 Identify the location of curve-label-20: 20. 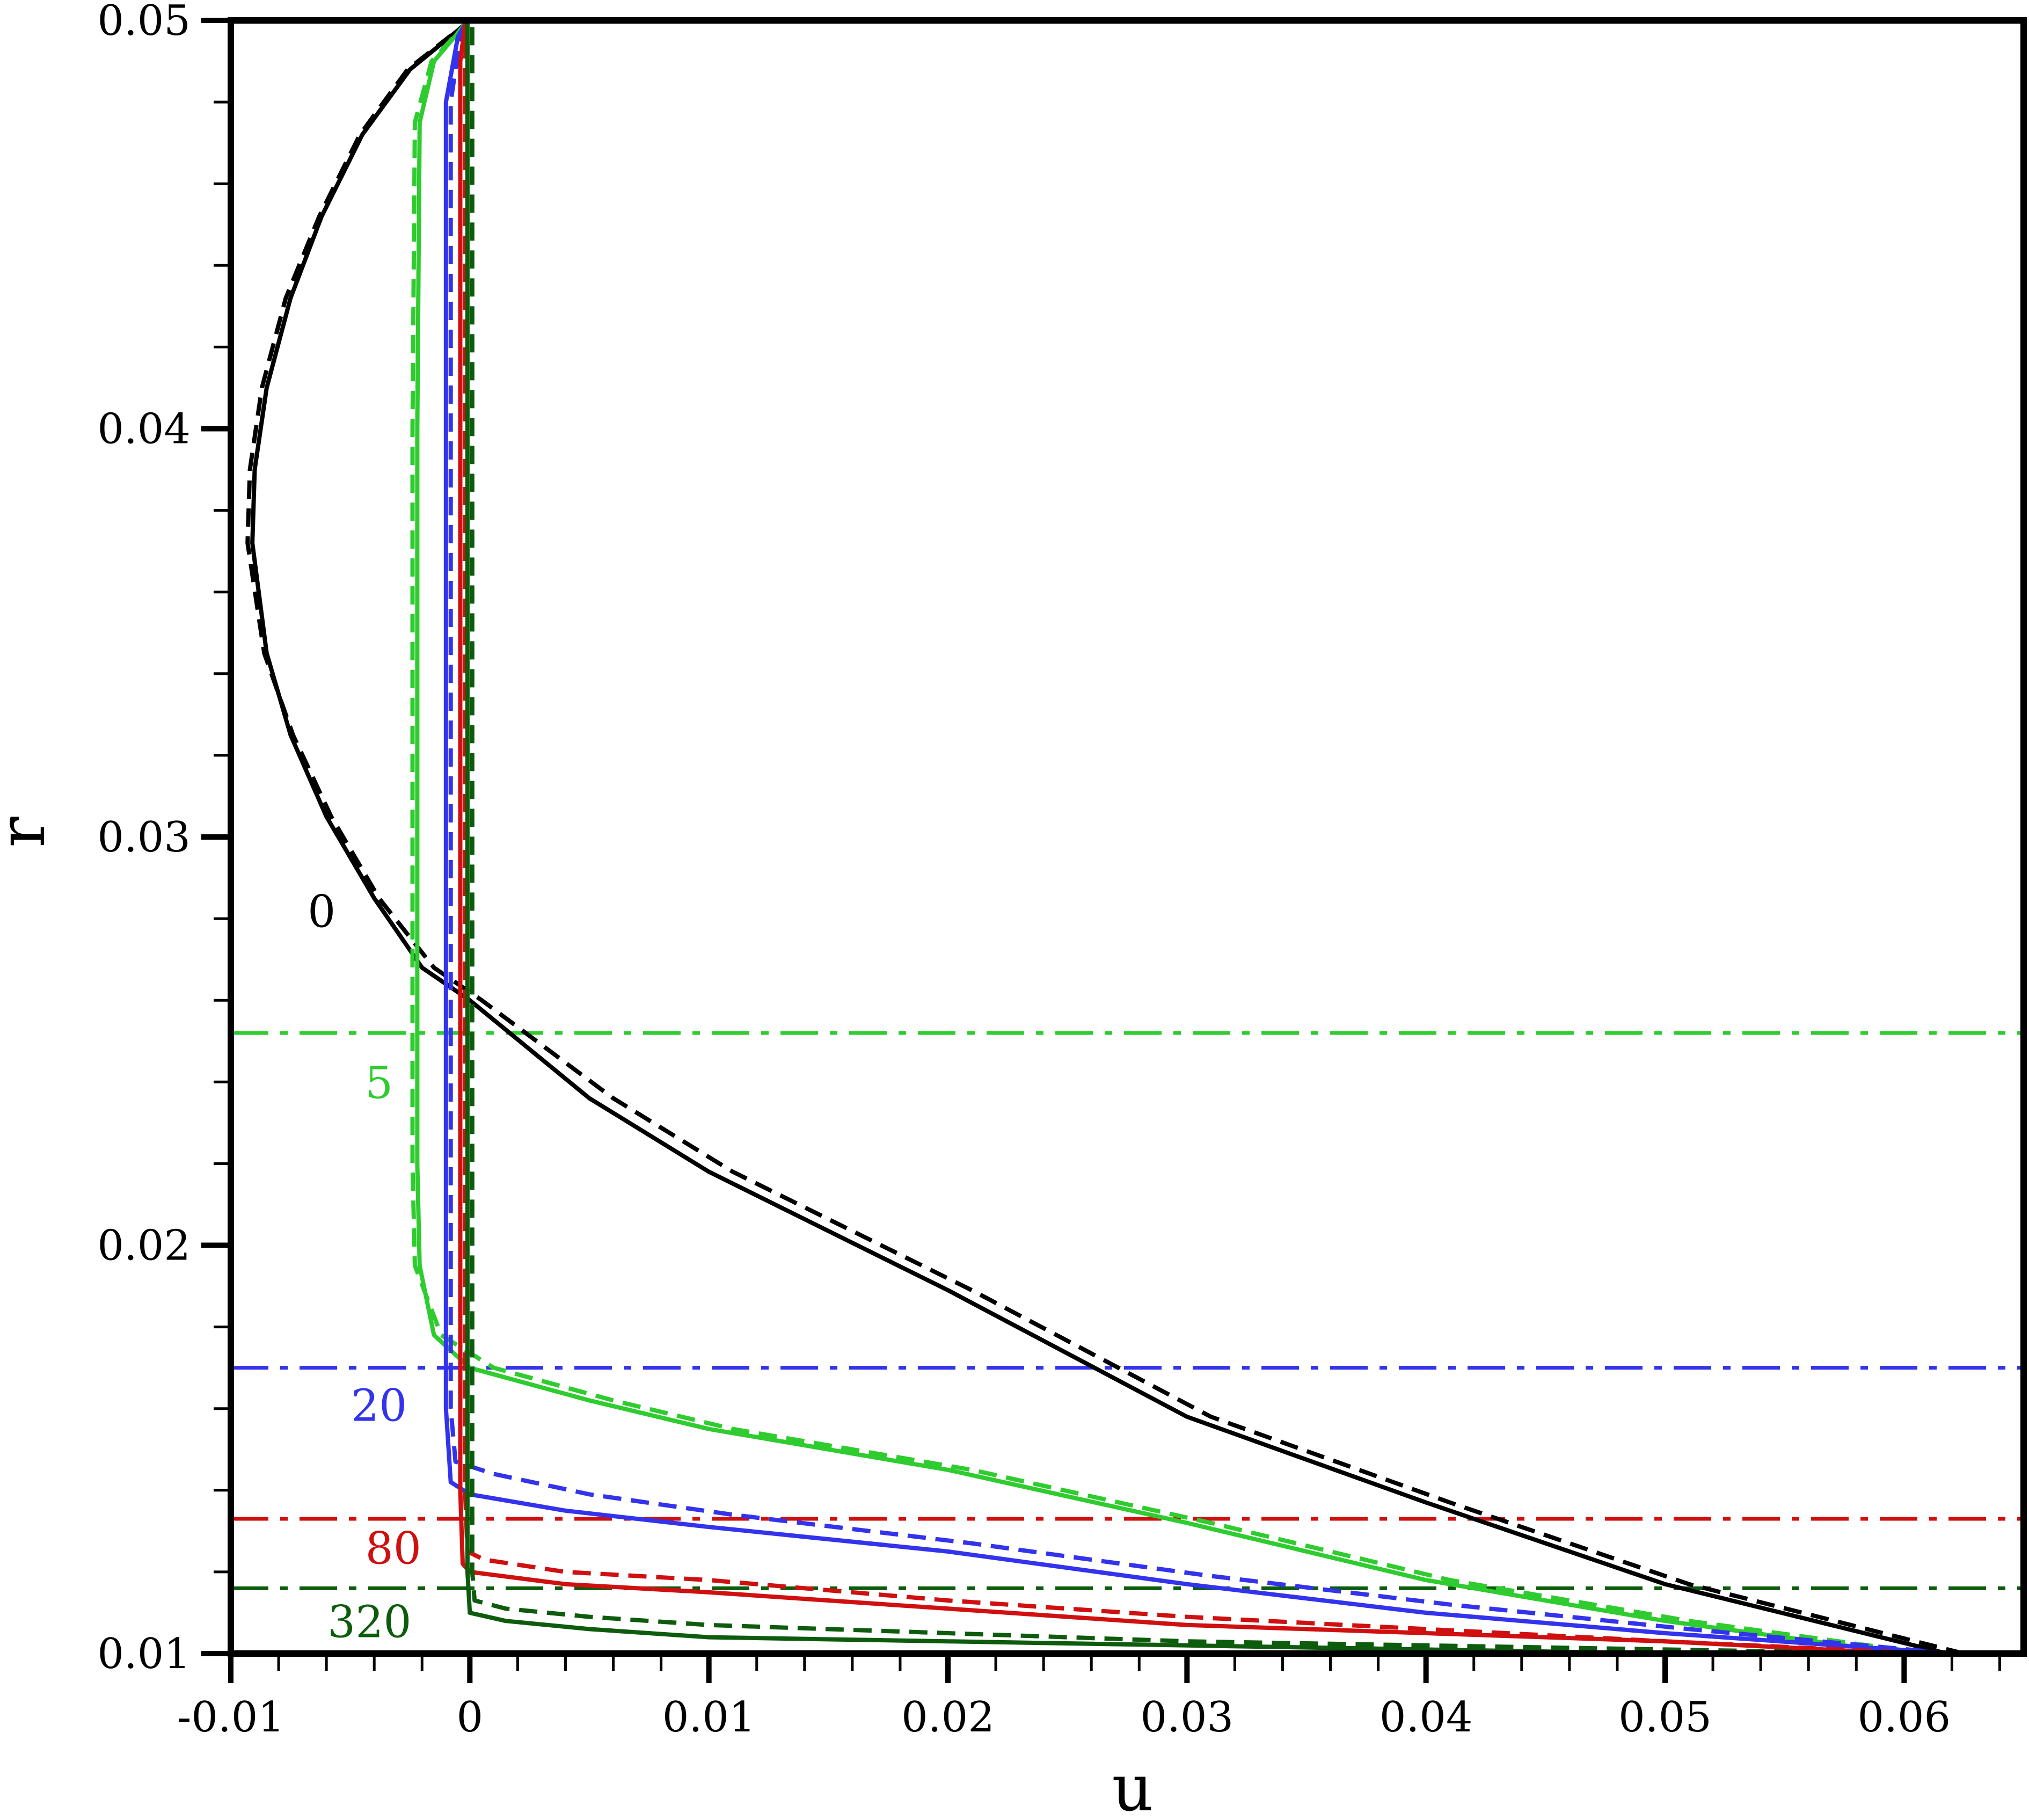
(379, 1407).